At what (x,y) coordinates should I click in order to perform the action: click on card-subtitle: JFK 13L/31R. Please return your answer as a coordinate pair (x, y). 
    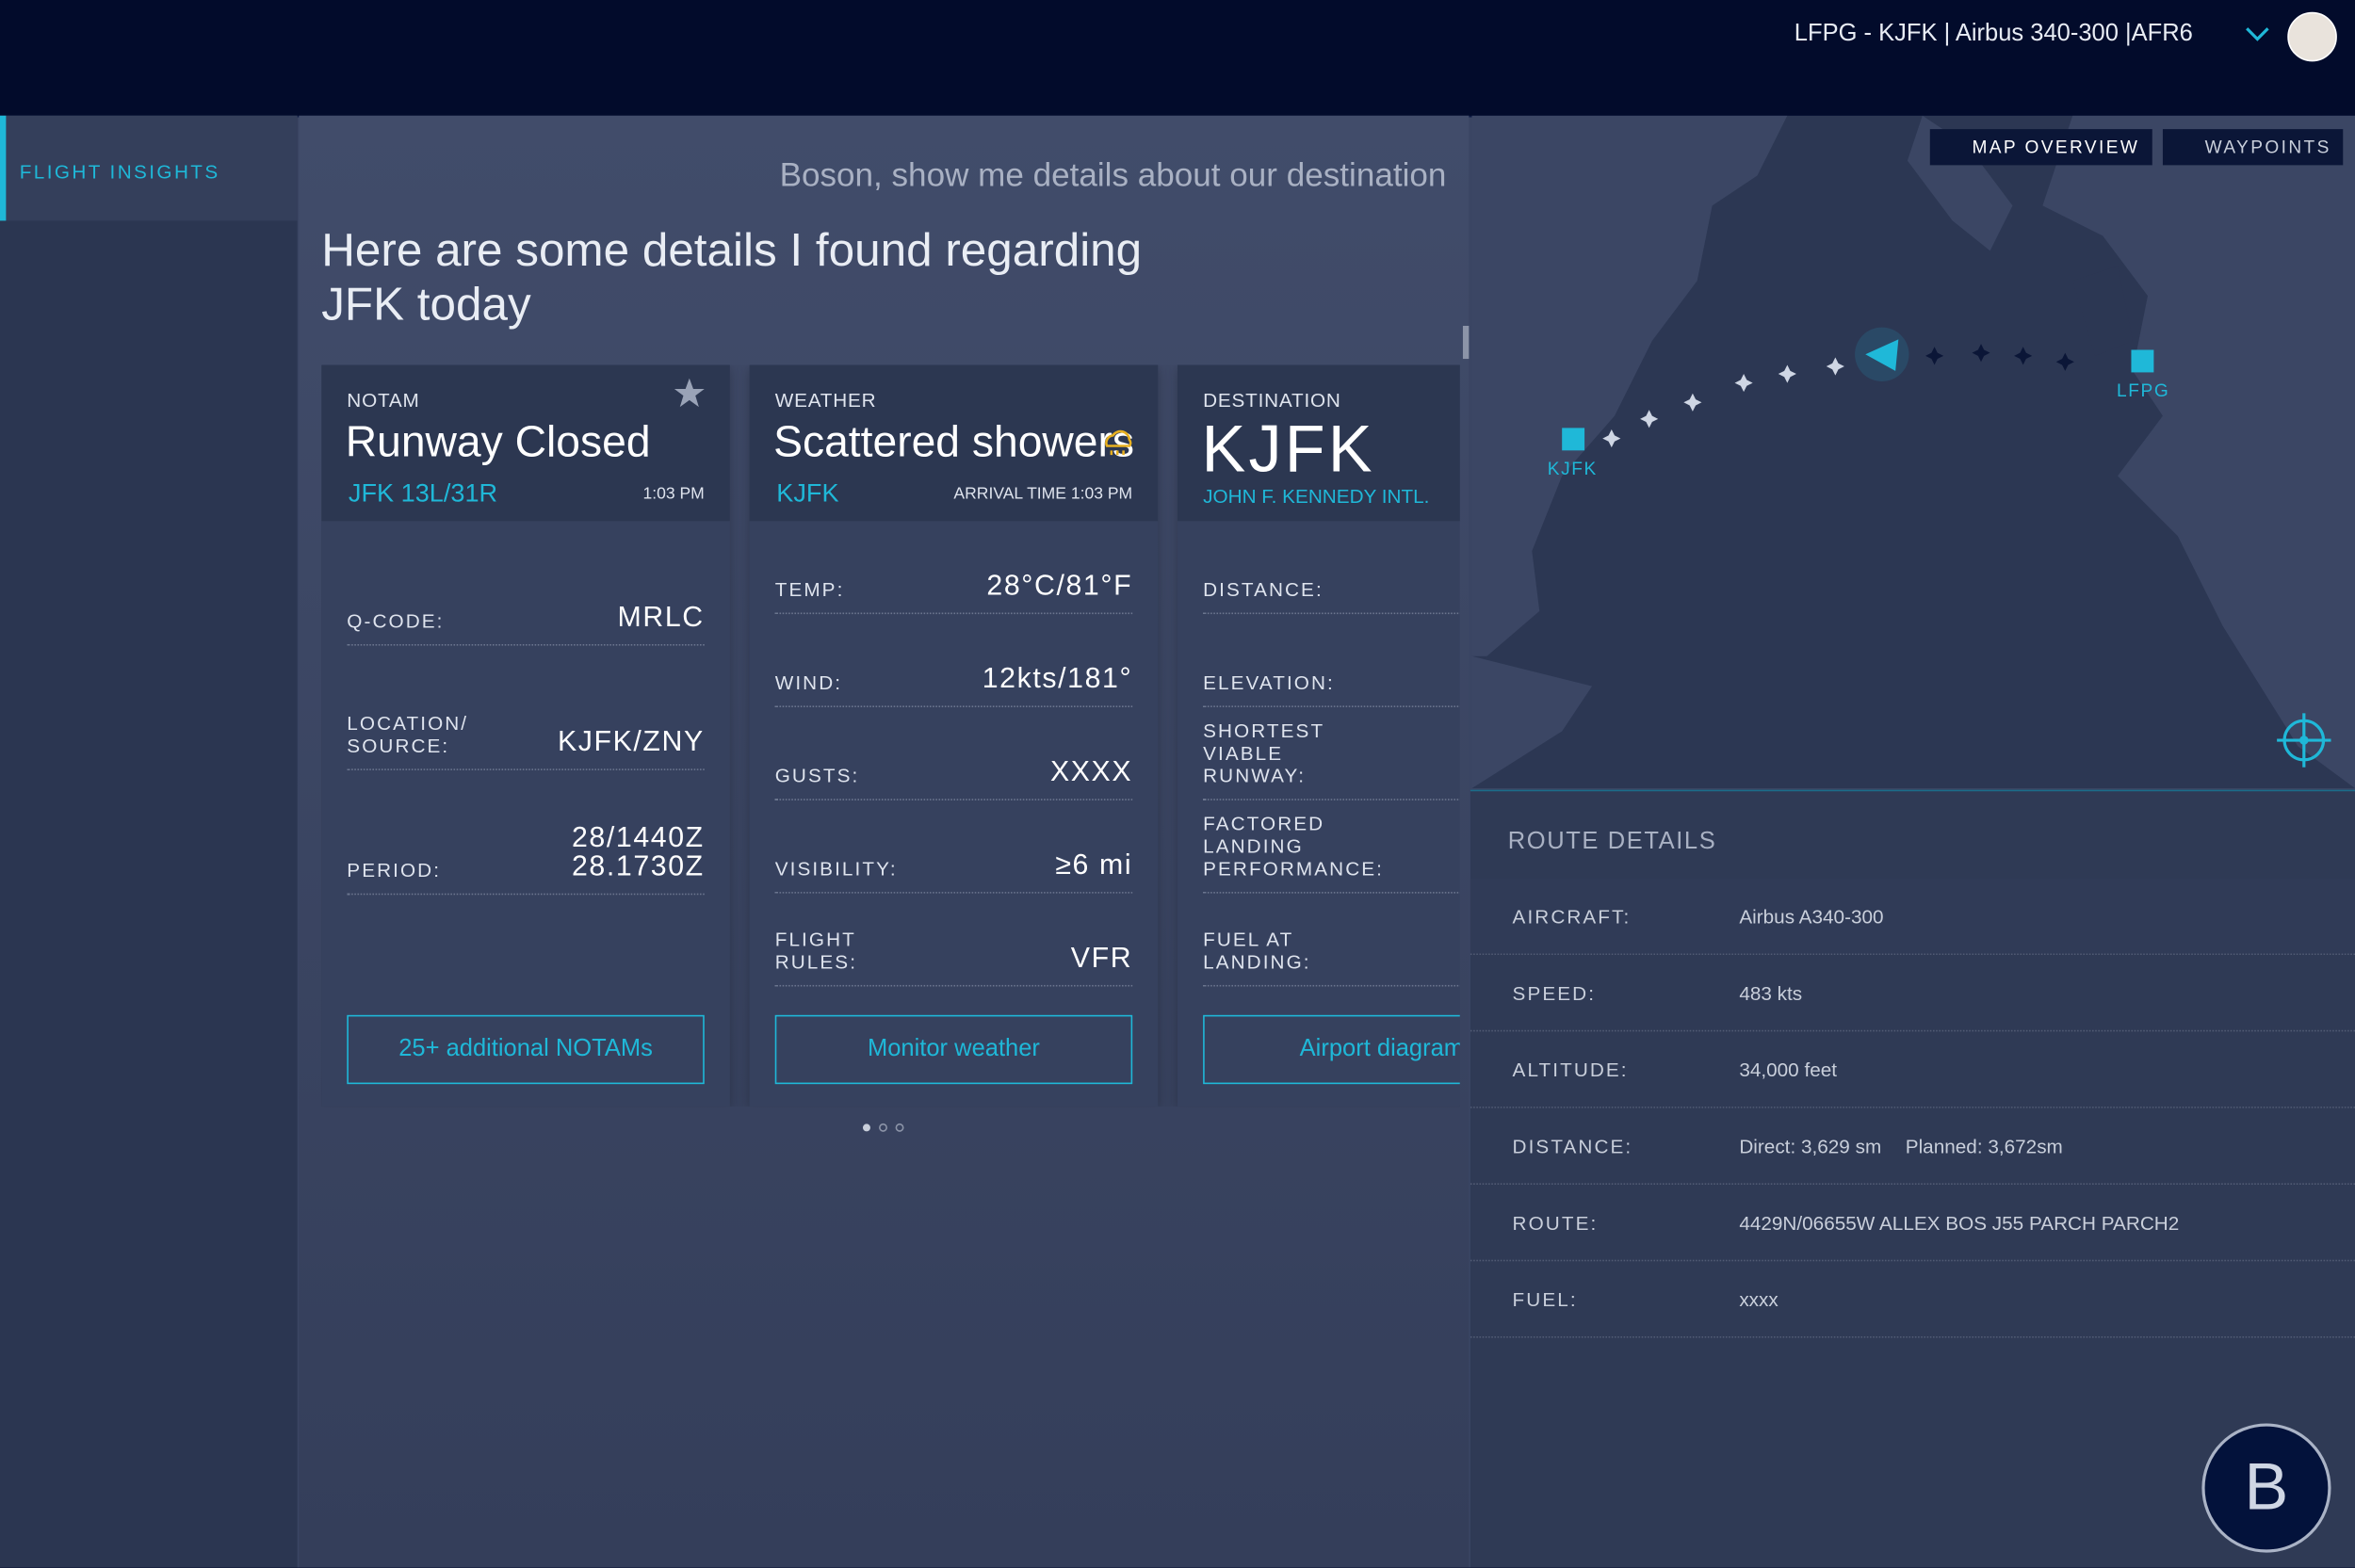
    Looking at the image, I should click on (423, 493).